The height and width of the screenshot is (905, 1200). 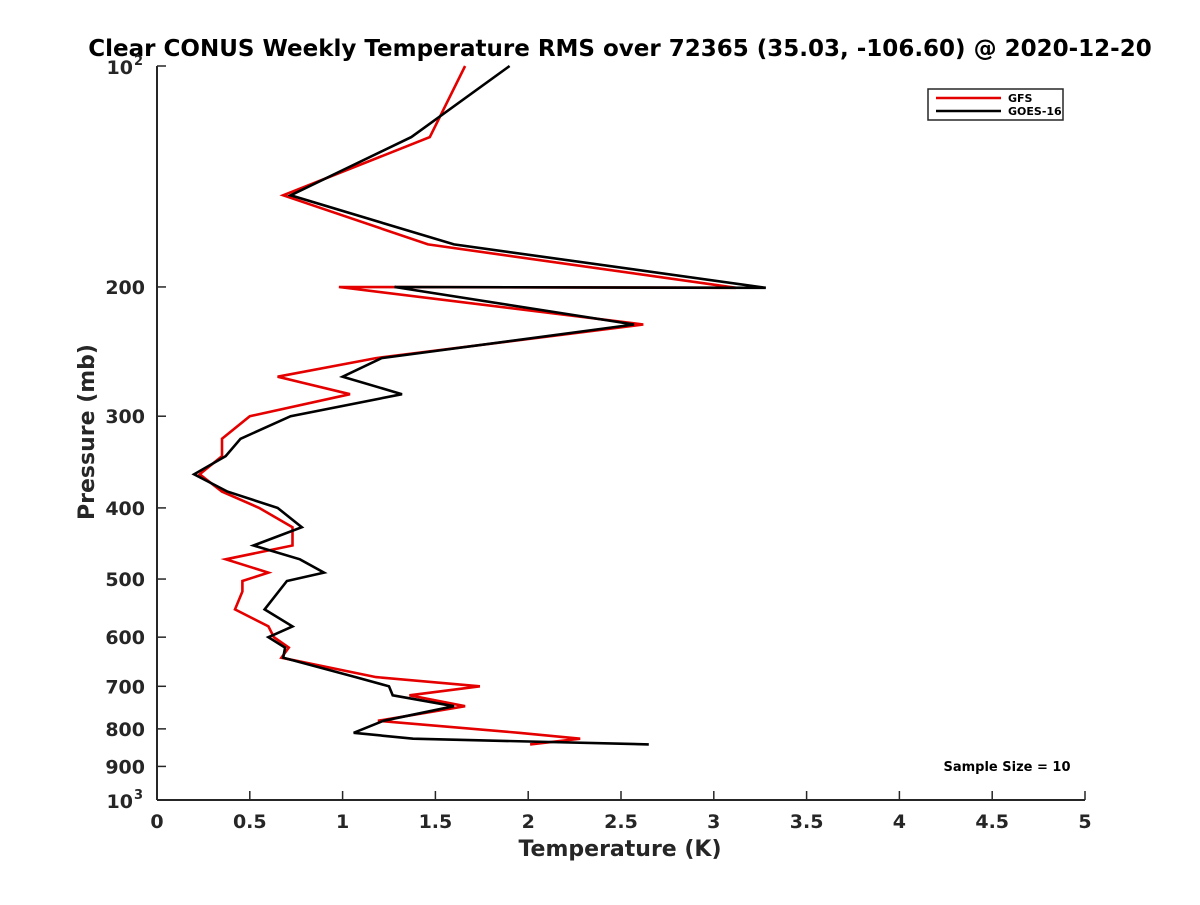 I want to click on y-tick-label: 600, so click(x=125, y=638).